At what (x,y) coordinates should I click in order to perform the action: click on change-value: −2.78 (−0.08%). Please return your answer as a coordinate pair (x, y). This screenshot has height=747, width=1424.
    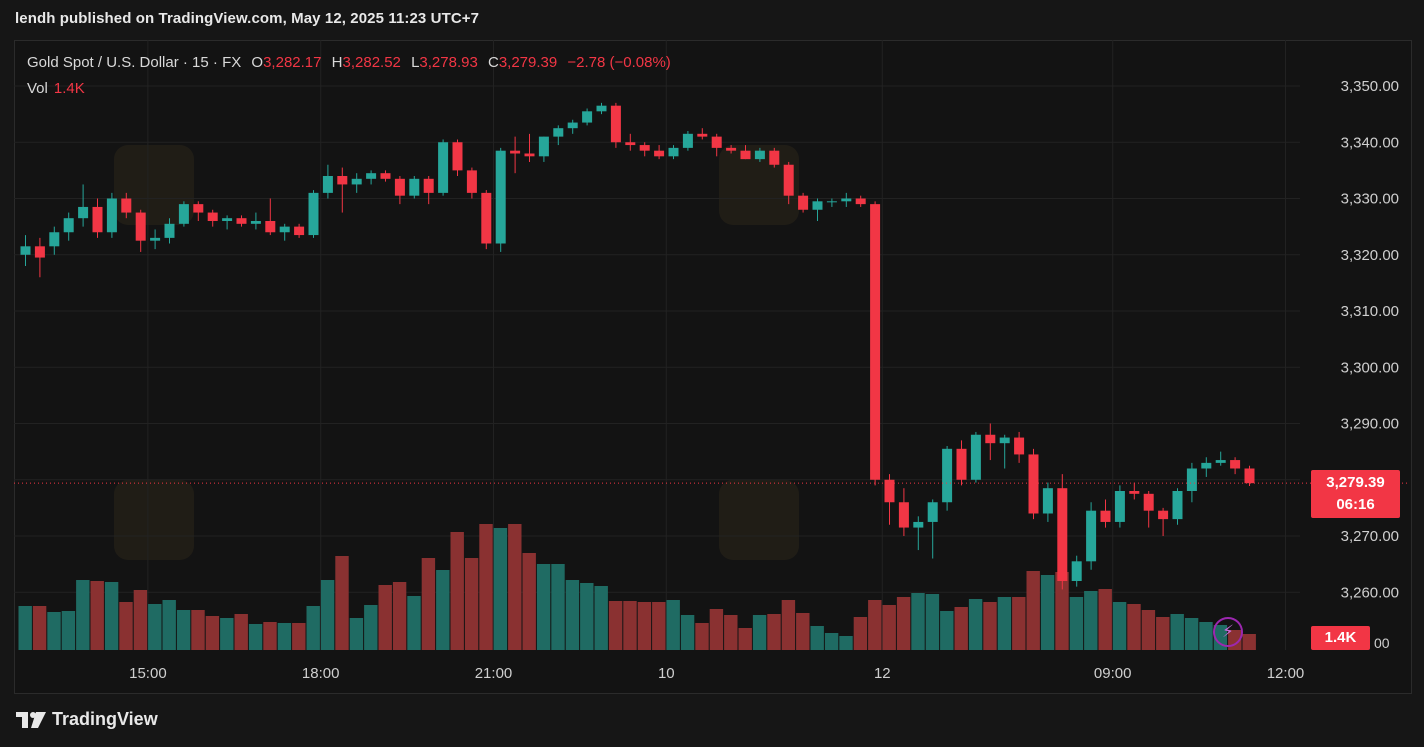
    Looking at the image, I should click on (619, 62).